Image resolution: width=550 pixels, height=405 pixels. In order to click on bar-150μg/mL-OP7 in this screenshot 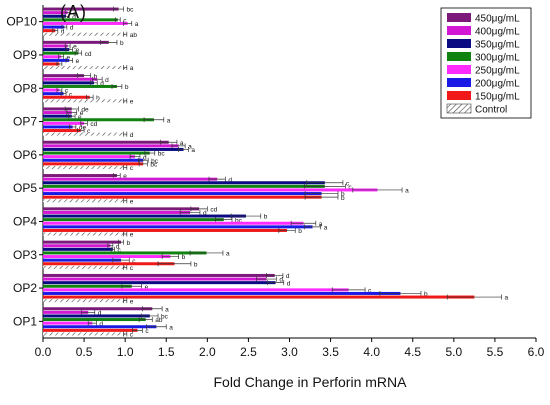, I will do `click(62, 131)`.